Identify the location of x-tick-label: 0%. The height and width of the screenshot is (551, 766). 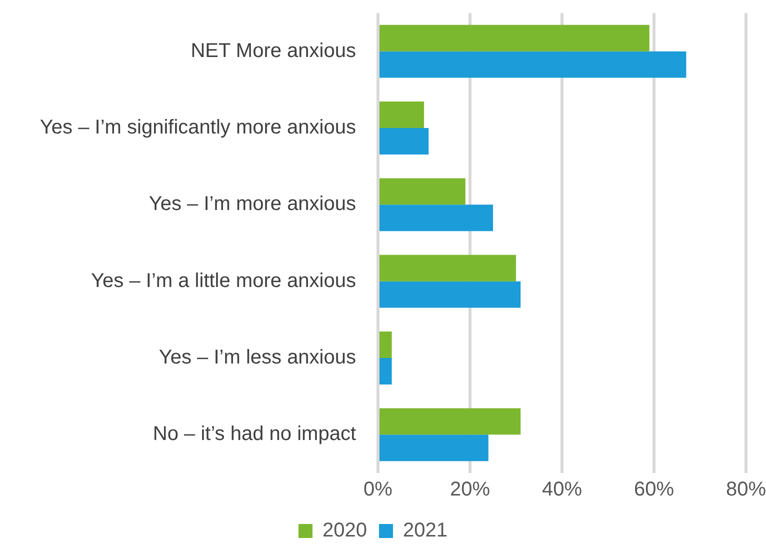
(378, 489).